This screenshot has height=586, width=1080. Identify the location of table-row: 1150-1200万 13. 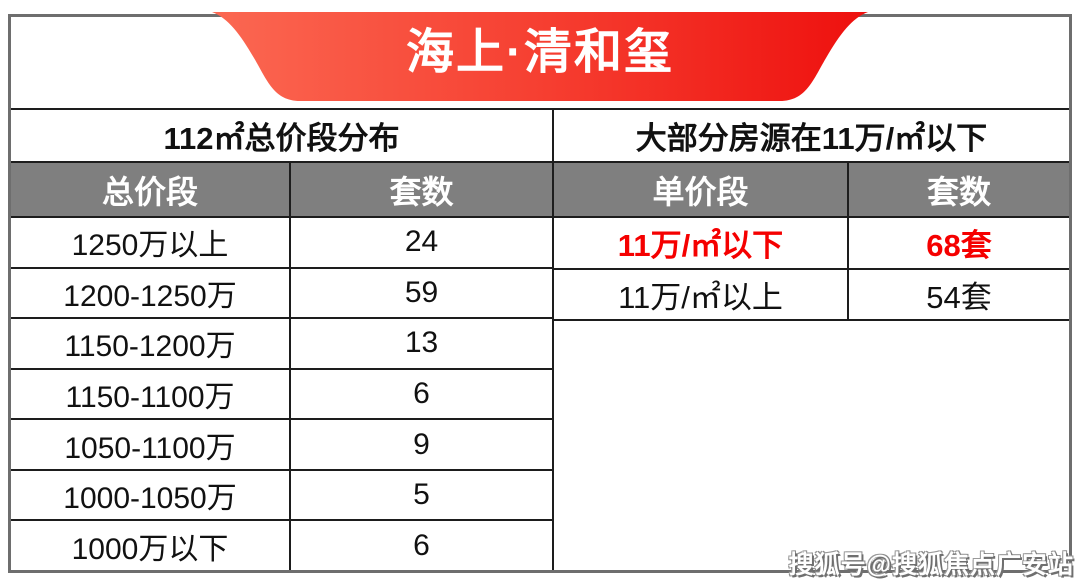
(281, 344).